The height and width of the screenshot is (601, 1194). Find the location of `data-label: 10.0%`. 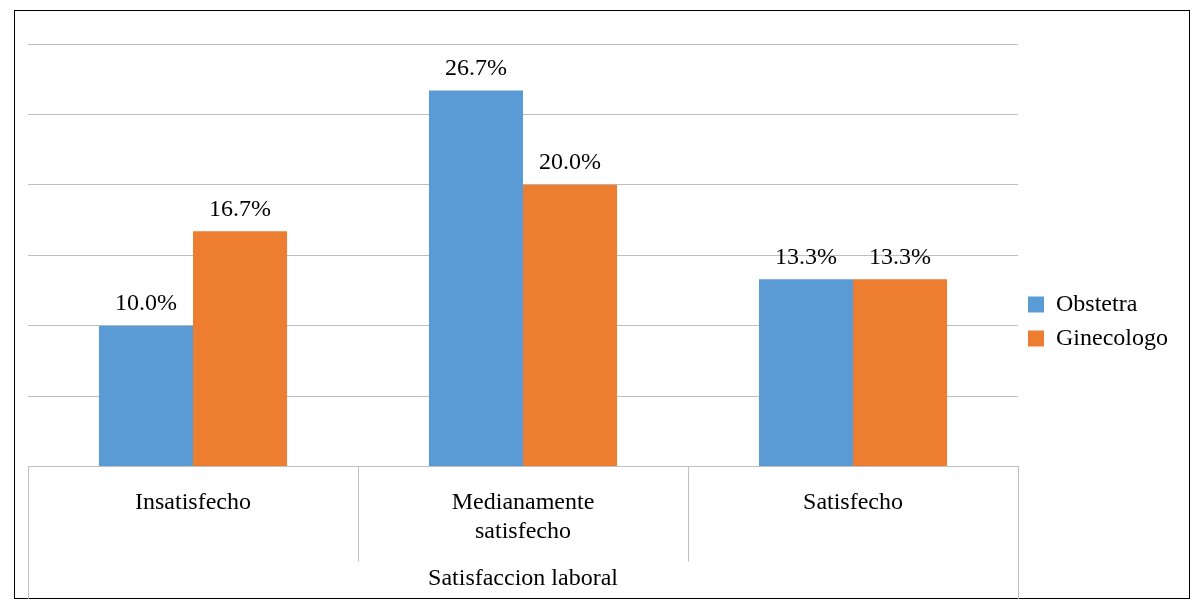

data-label: 10.0% is located at coordinates (145, 302).